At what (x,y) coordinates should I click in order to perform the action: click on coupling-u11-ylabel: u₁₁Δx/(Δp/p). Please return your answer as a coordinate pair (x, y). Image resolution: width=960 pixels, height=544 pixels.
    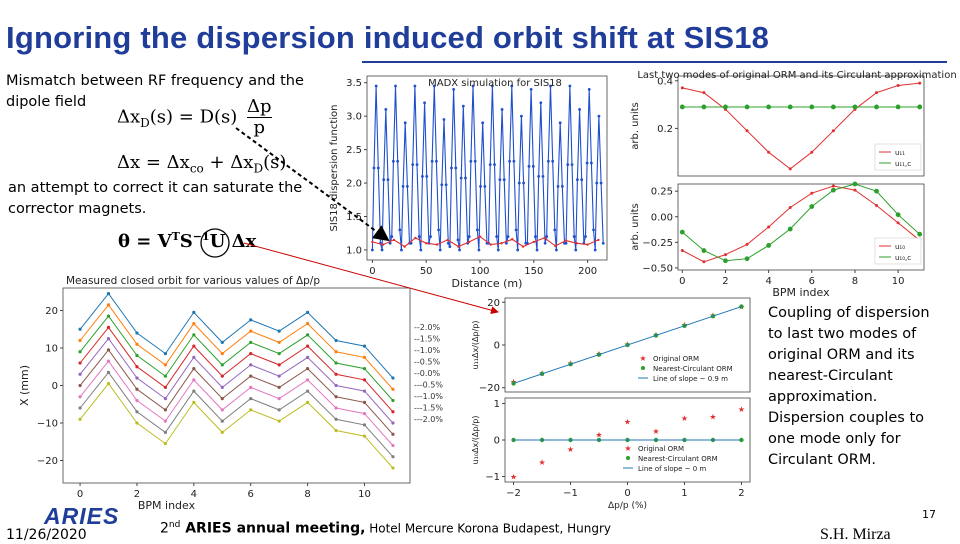
    Looking at the image, I should click on (475, 345).